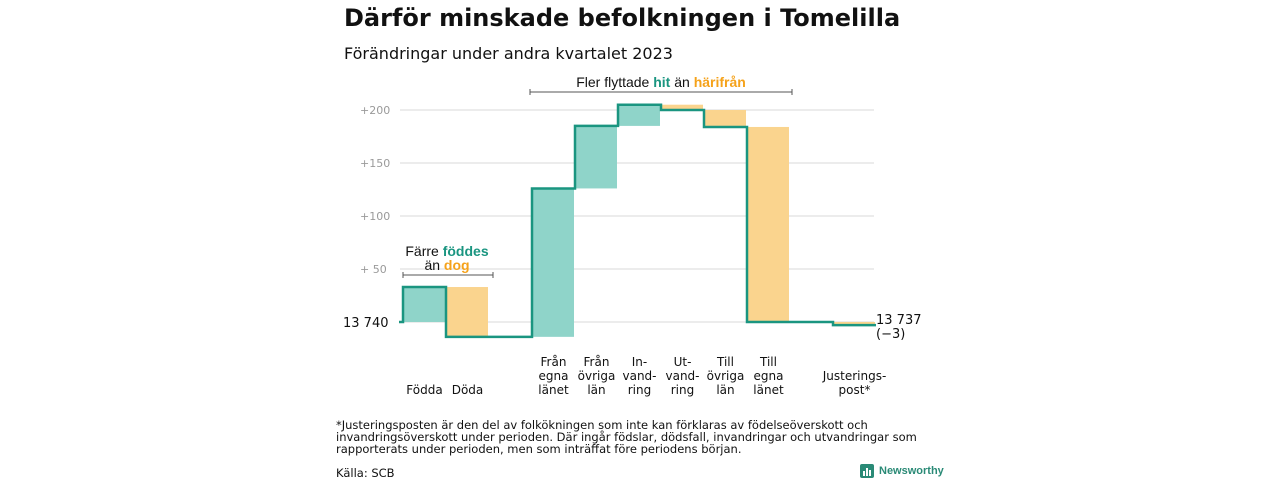 Image resolution: width=1280 pixels, height=480 pixels. I want to click on category-label: Justerings-, so click(854, 376).